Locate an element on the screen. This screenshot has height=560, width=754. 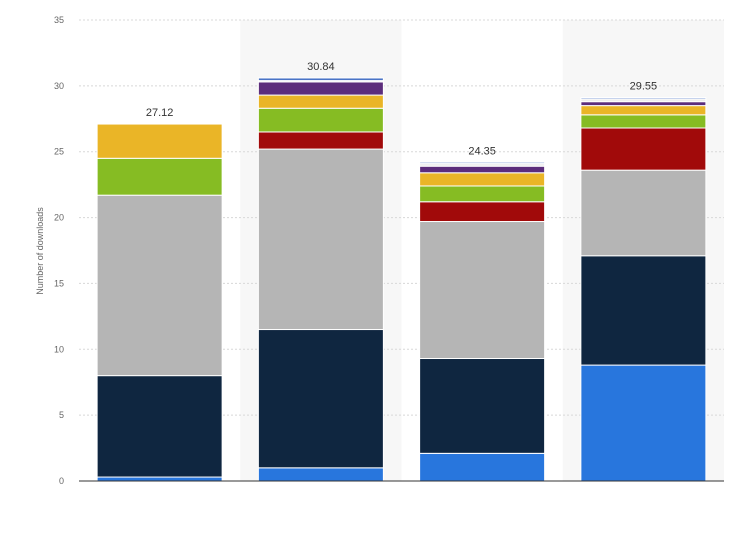
total-label: 30.84 is located at coordinates (321, 67).